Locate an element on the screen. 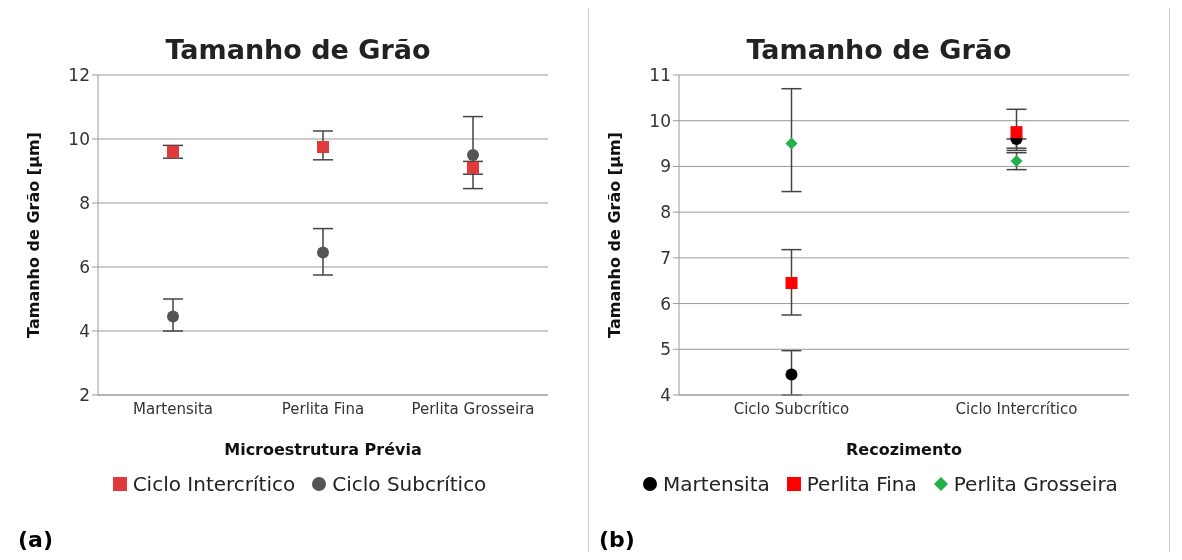 The width and height of the screenshot is (1182, 560). legend-label: Ciclo Subcrítico is located at coordinates (409, 484).